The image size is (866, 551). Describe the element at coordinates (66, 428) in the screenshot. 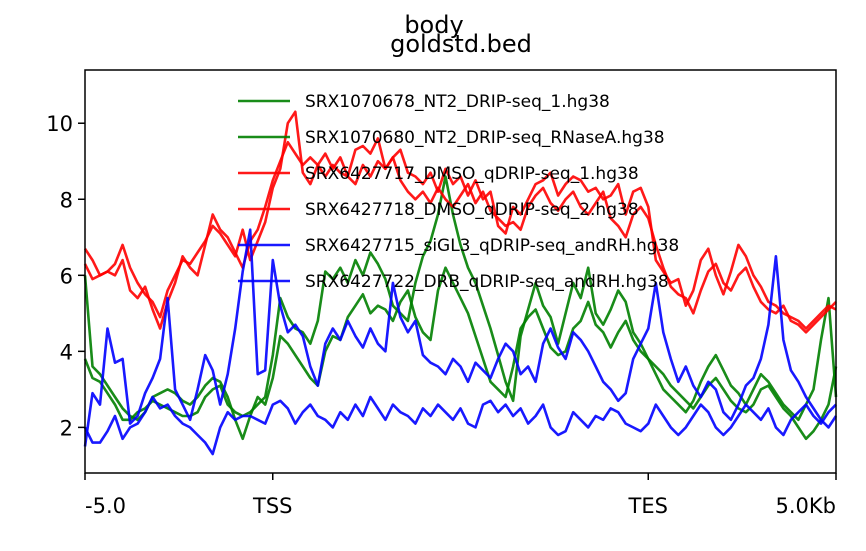

I see `y-tick-label: 2` at that location.